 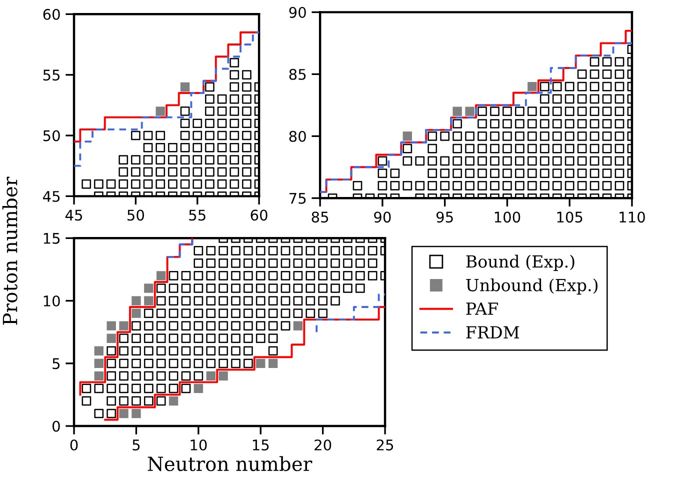 What do you see at coordinates (532, 286) in the screenshot?
I see `legend-label: Unbound (Exp.)` at bounding box center [532, 286].